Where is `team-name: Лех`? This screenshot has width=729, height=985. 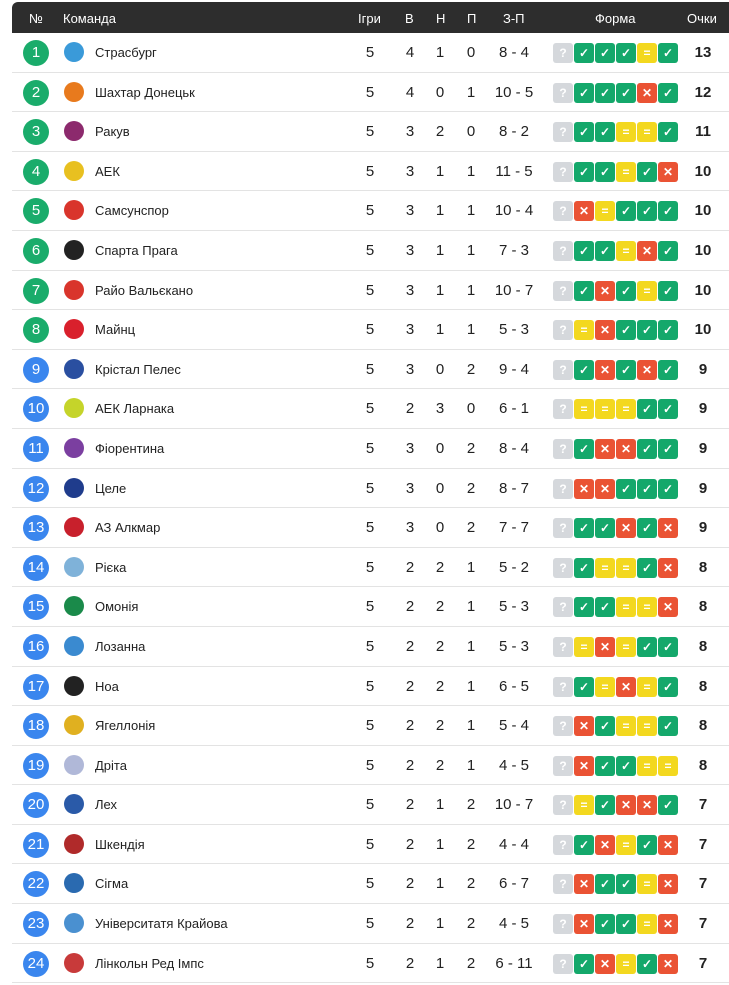 team-name: Лех is located at coordinates (106, 805).